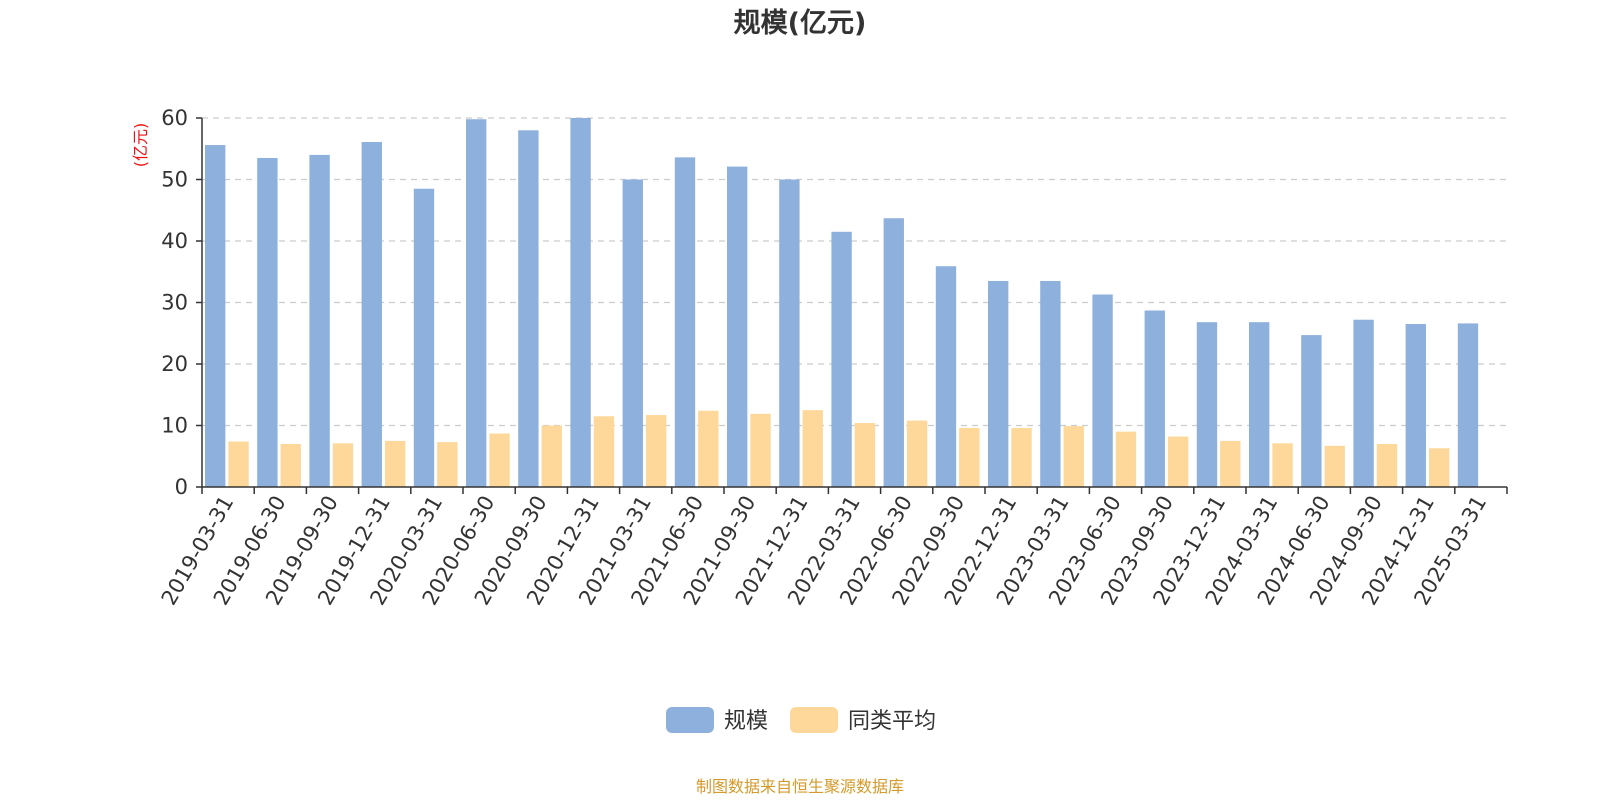 This screenshot has width=1600, height=800. I want to click on y-tick-label: 0, so click(181, 487).